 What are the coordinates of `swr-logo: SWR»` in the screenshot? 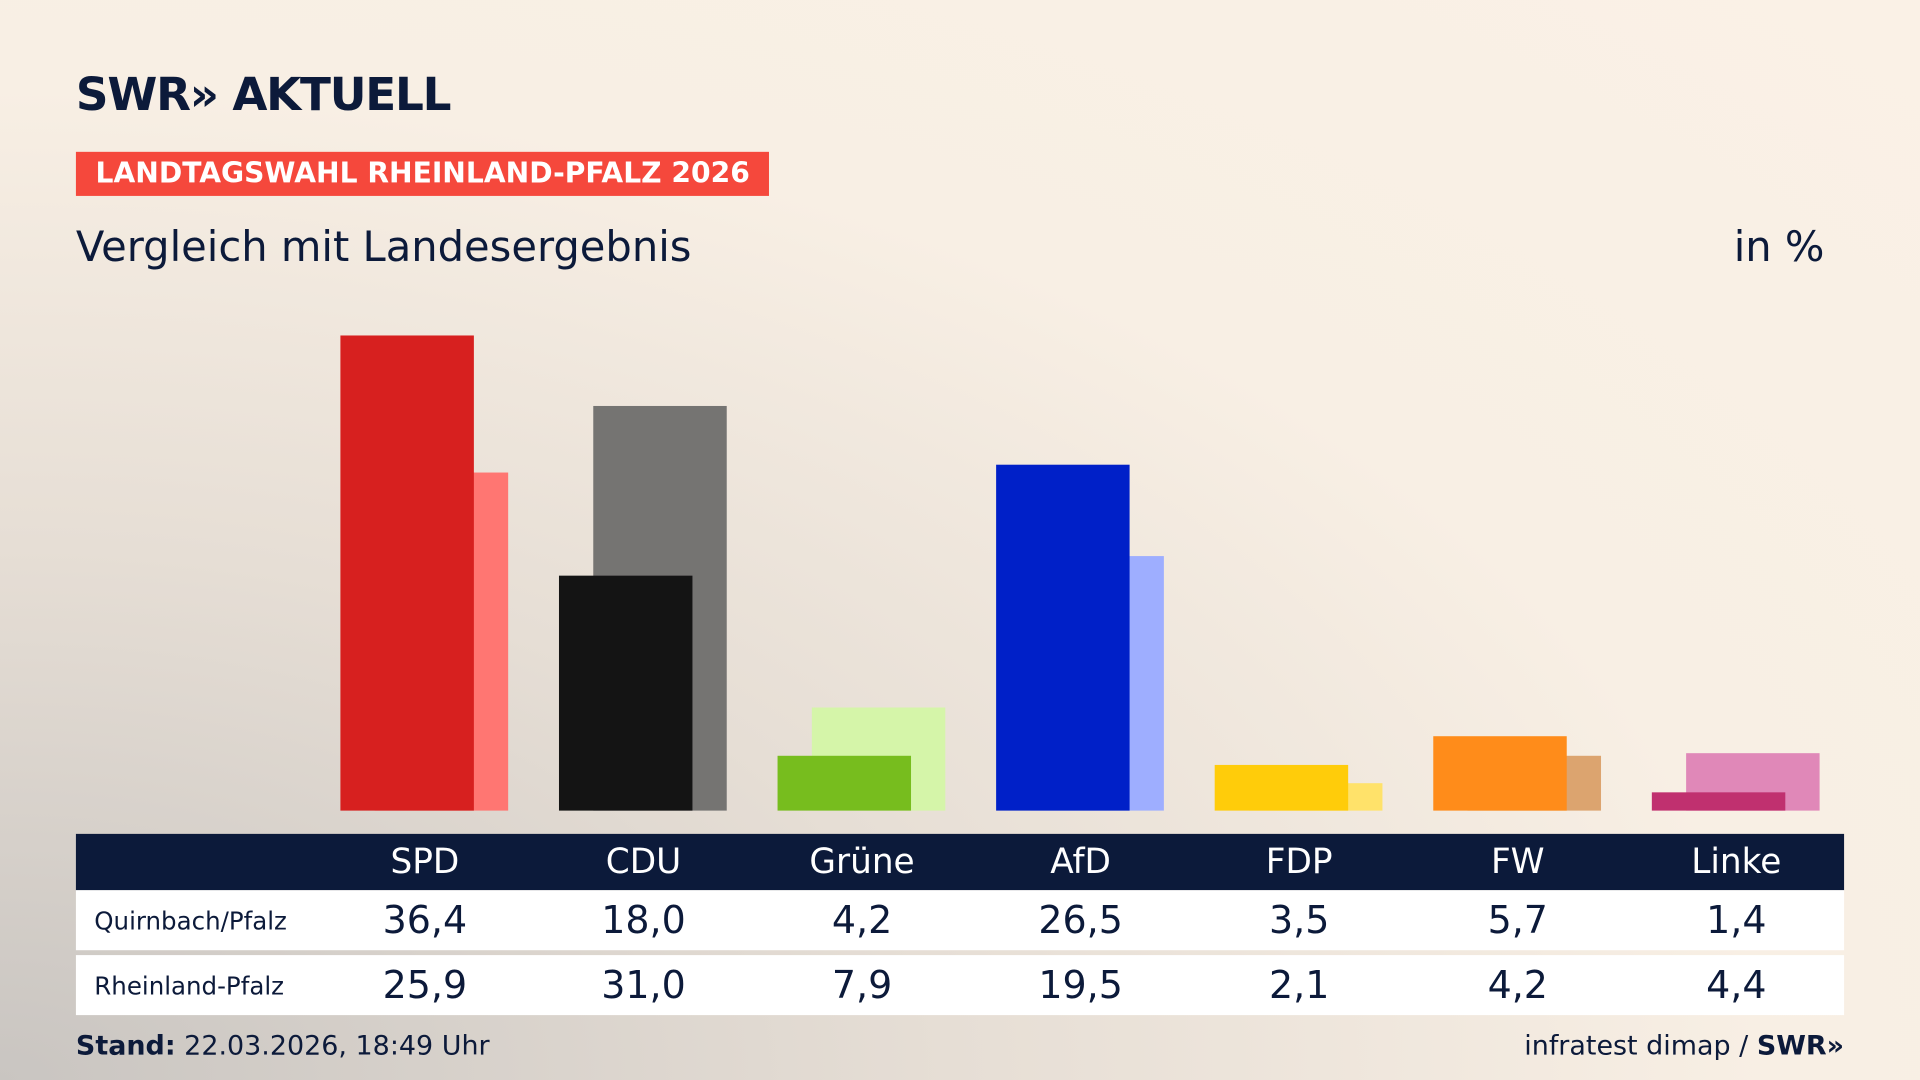 It's located at (1800, 1046).